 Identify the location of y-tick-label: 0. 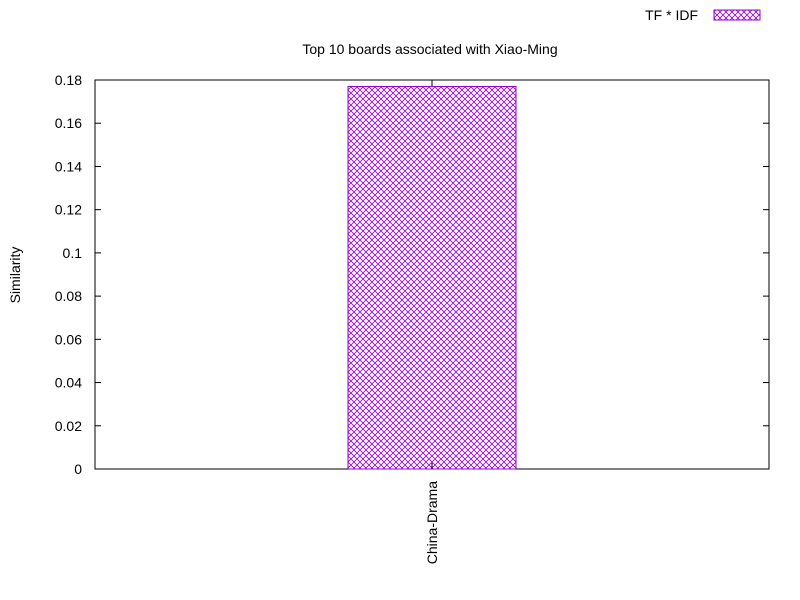
(78, 469).